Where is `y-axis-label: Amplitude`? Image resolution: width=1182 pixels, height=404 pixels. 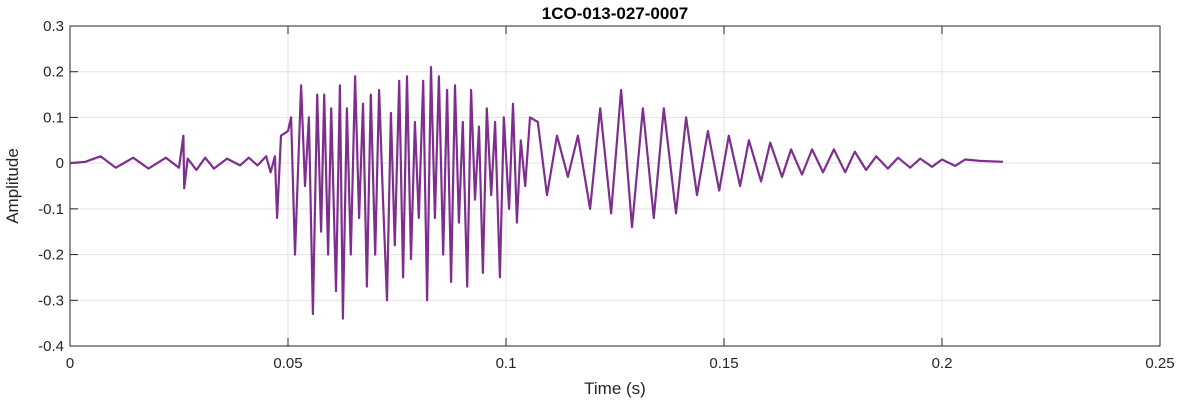
y-axis-label: Amplitude is located at coordinates (12, 186).